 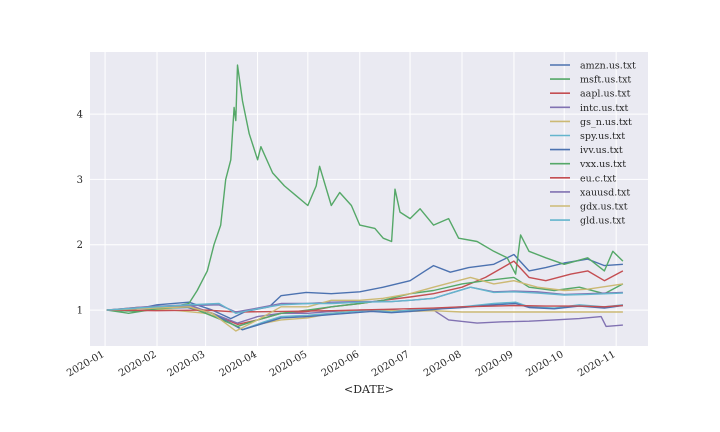 I want to click on legend-label: gld.us.txt, so click(x=602, y=221).